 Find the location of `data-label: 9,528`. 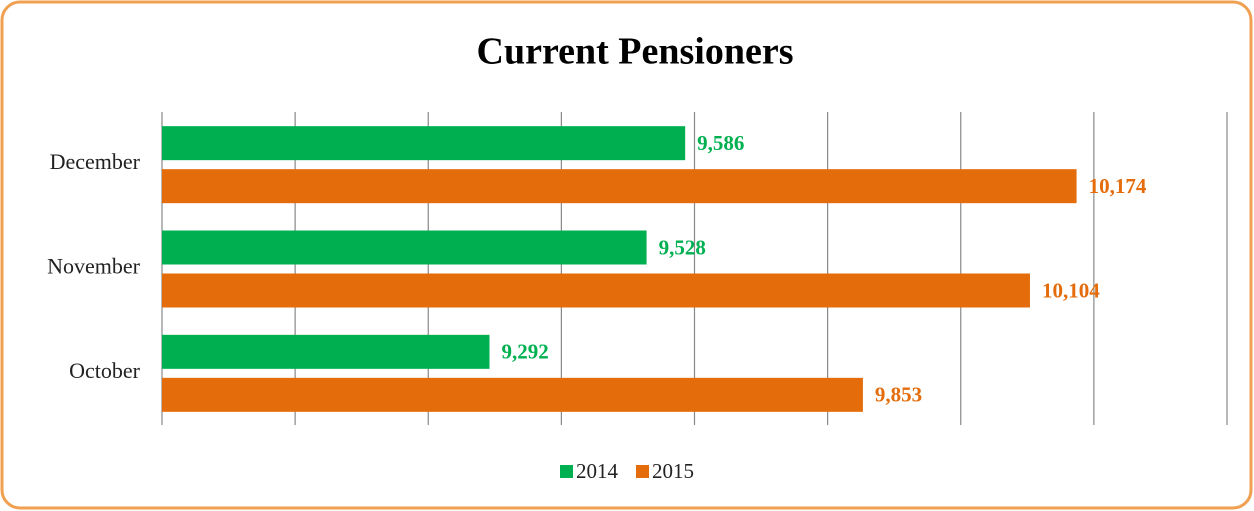

data-label: 9,528 is located at coordinates (682, 247).